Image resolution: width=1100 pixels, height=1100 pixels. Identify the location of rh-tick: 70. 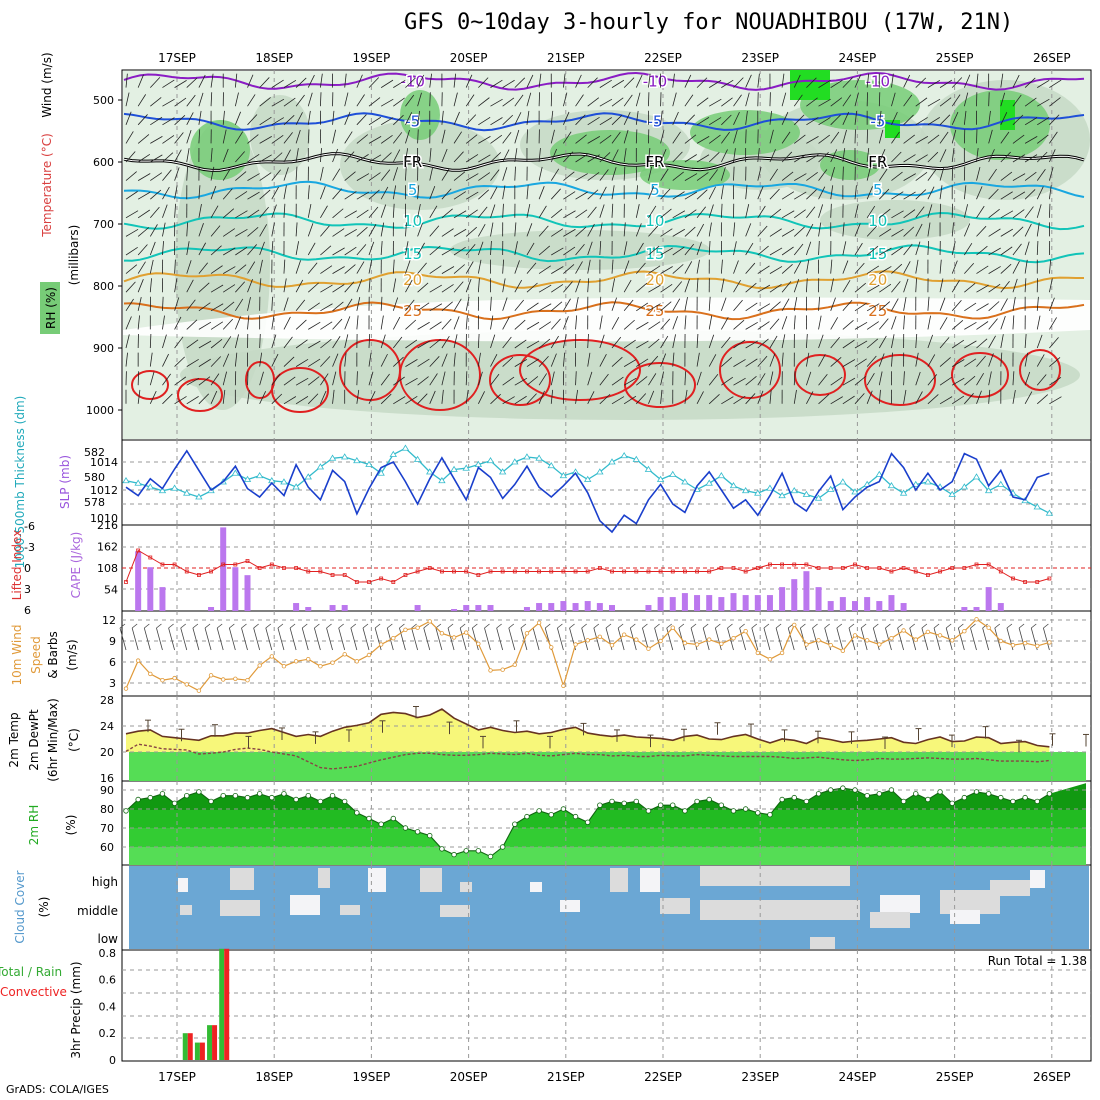
(107, 828).